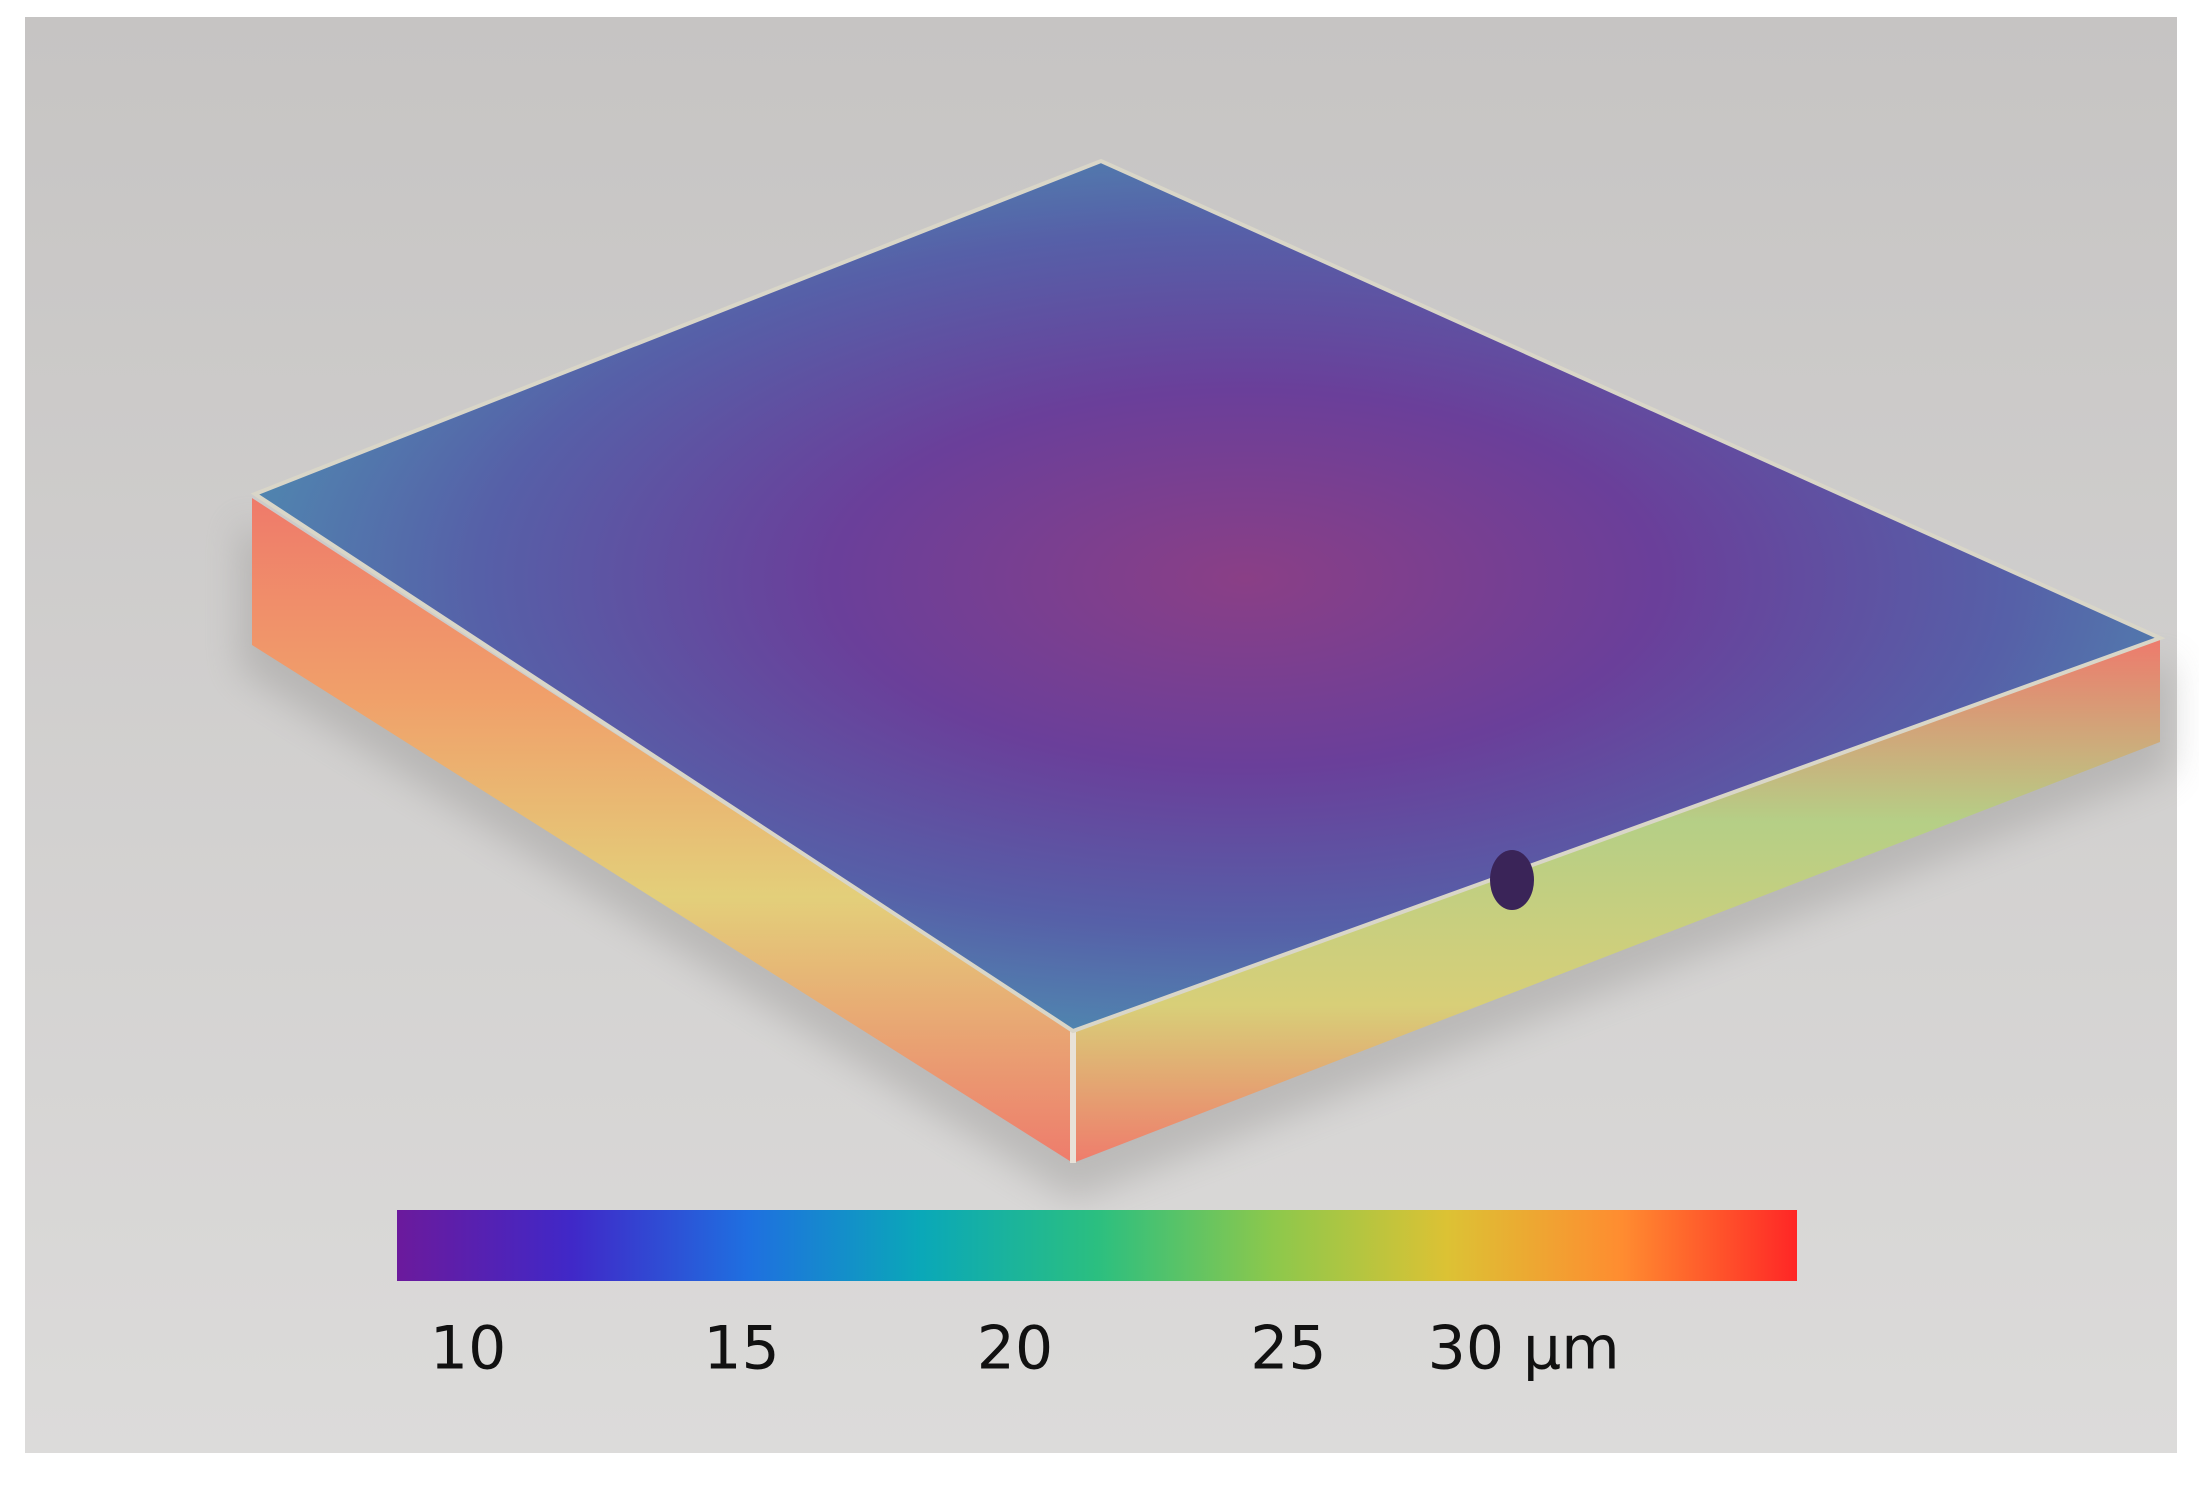 The height and width of the screenshot is (1485, 2199). What do you see at coordinates (1015, 1349) in the screenshot?
I see `colorbar-tick-label: 20` at bounding box center [1015, 1349].